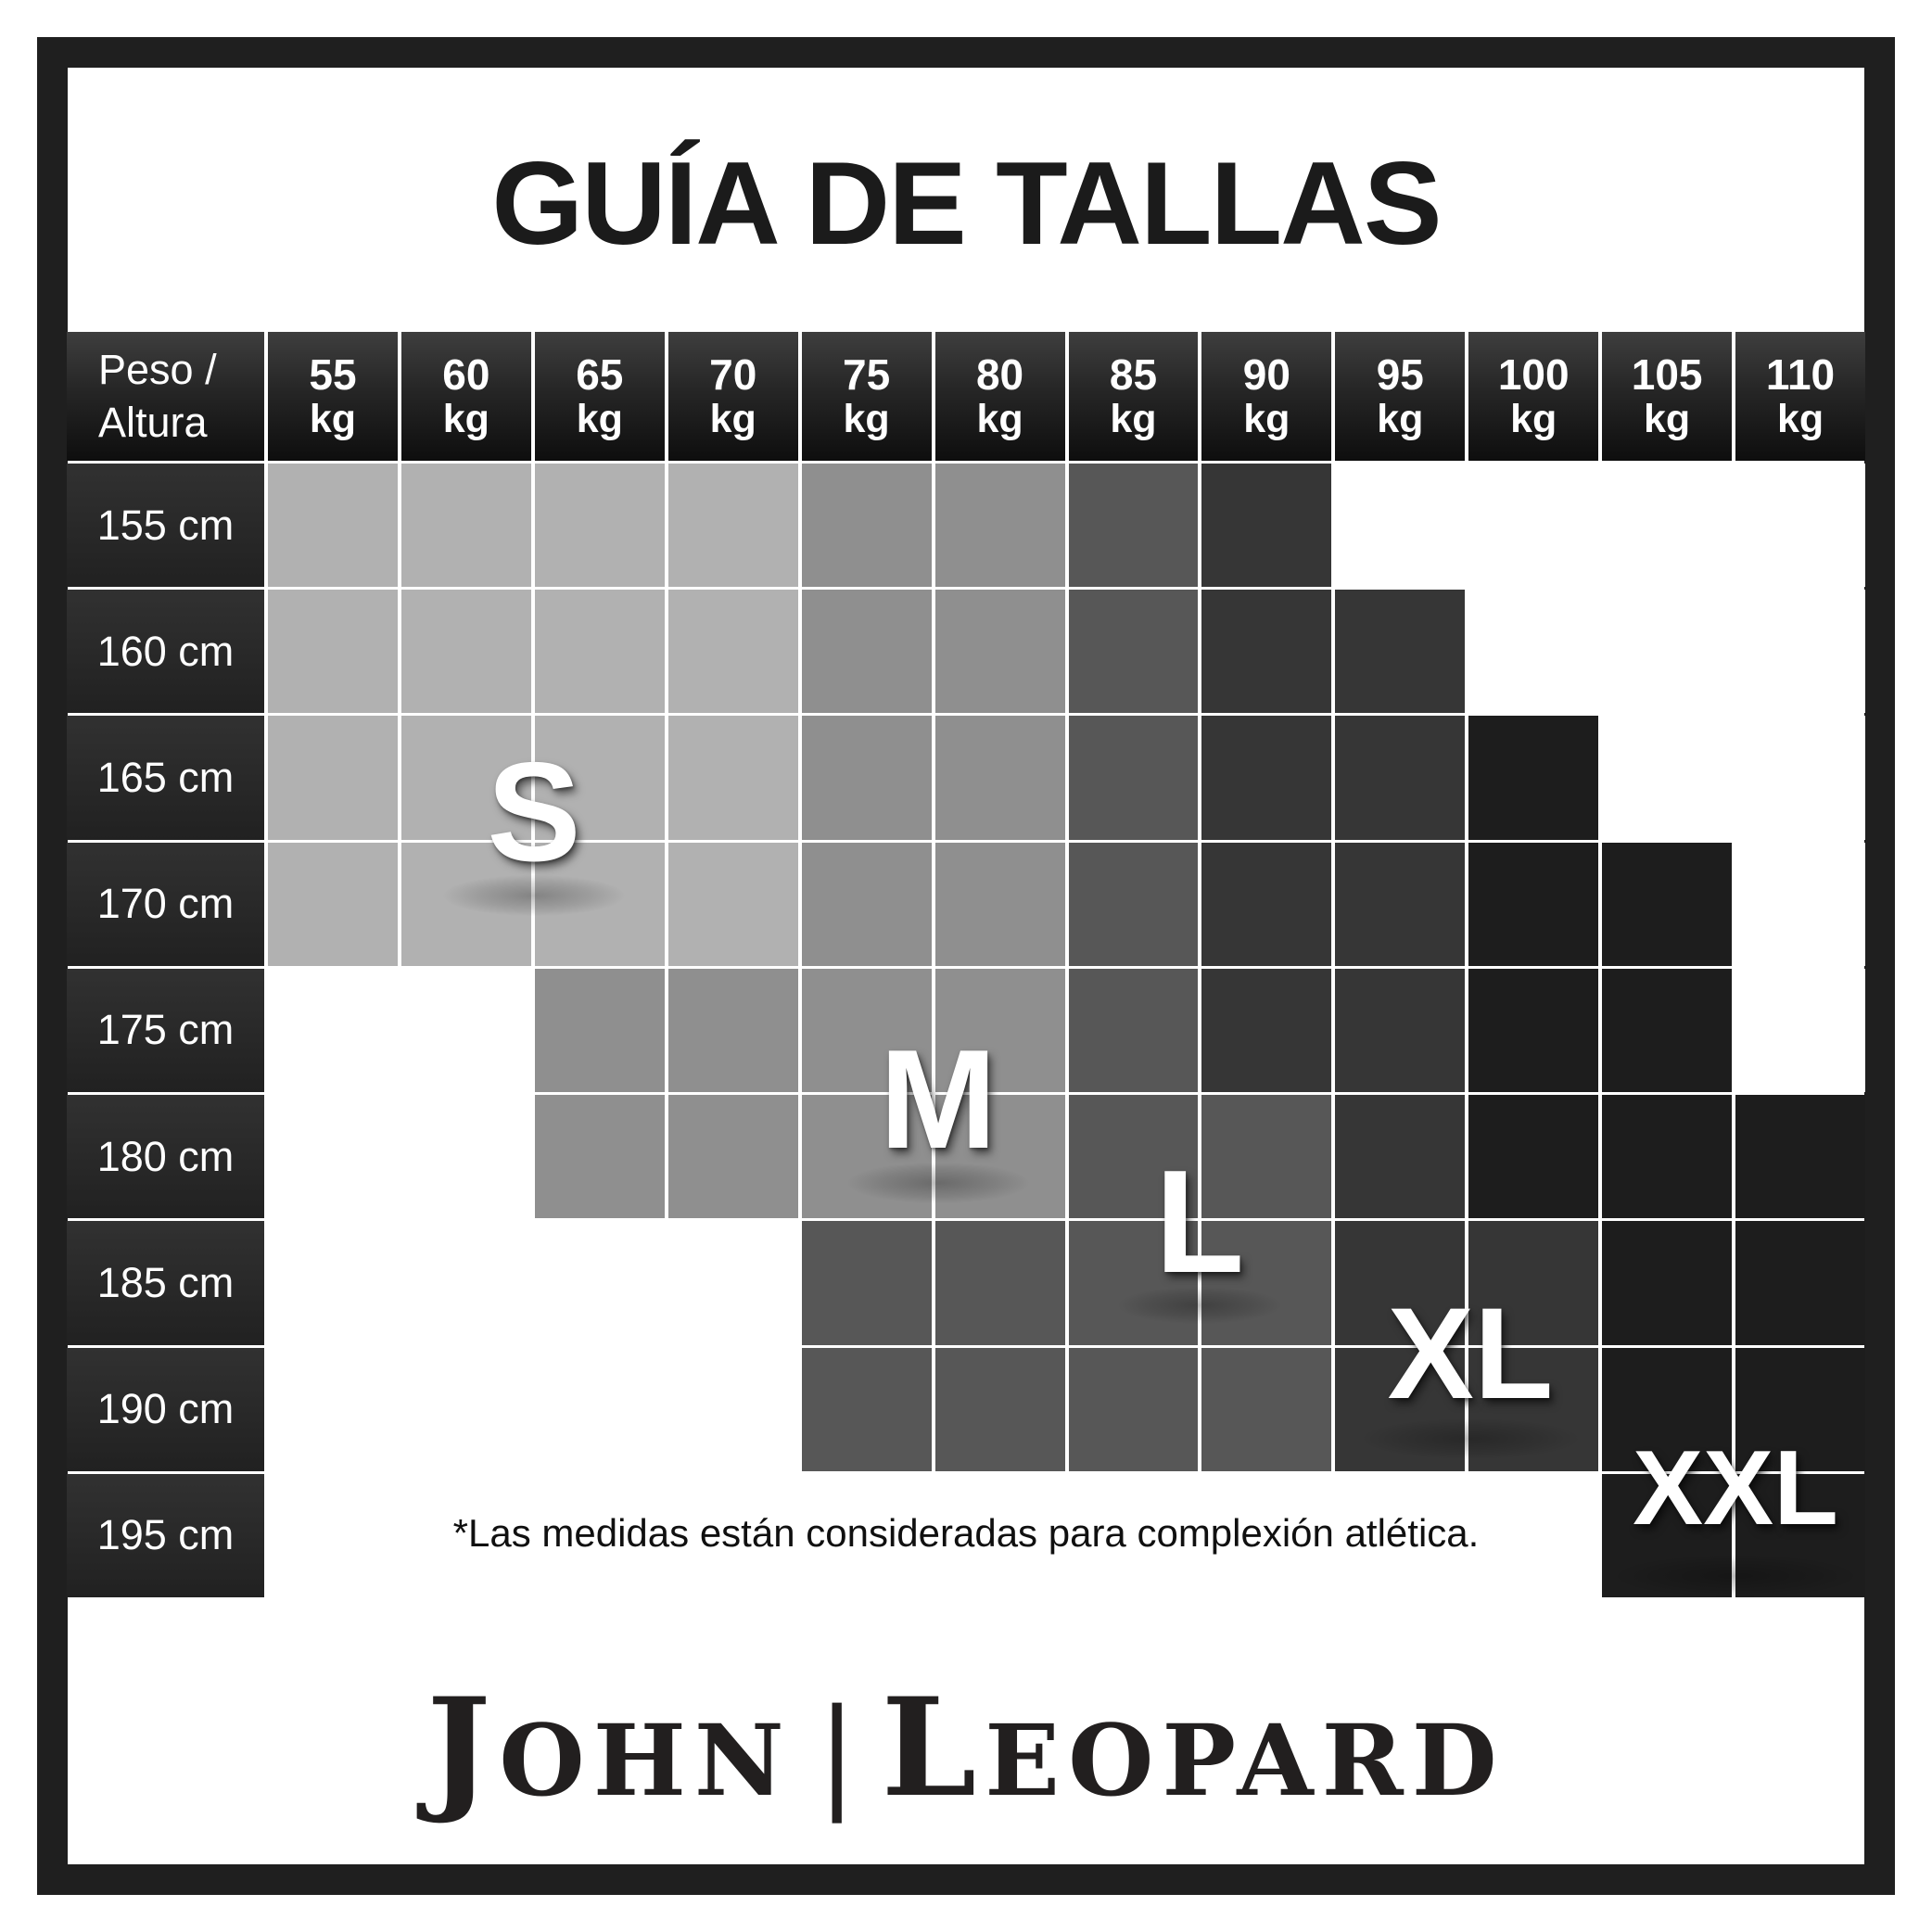  I want to click on height-label-cell: 185 cm, so click(165, 1283).